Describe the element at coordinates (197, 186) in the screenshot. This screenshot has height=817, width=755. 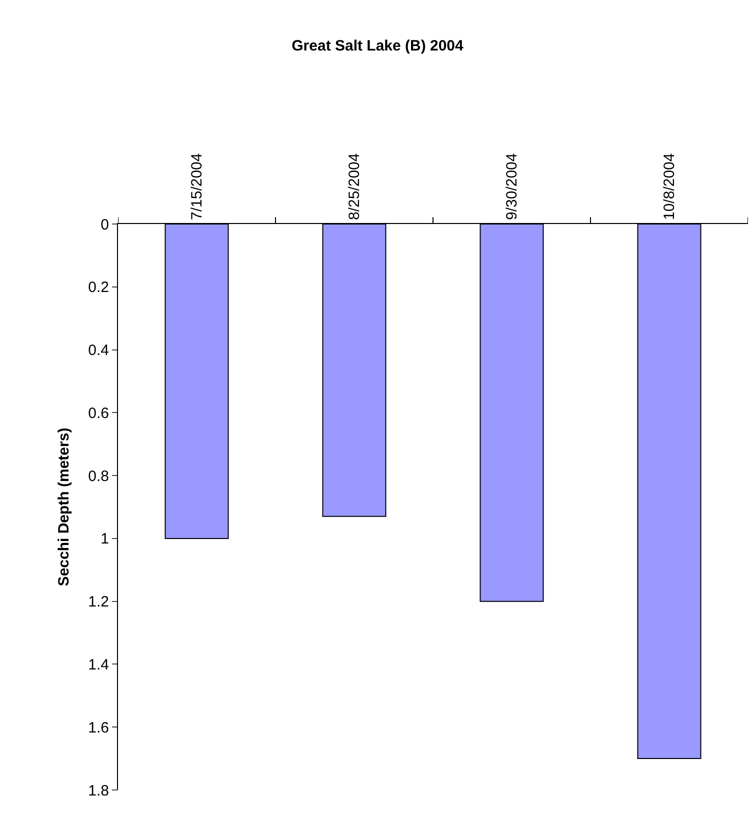
I see `x-tick-label: 7/15/2004` at that location.